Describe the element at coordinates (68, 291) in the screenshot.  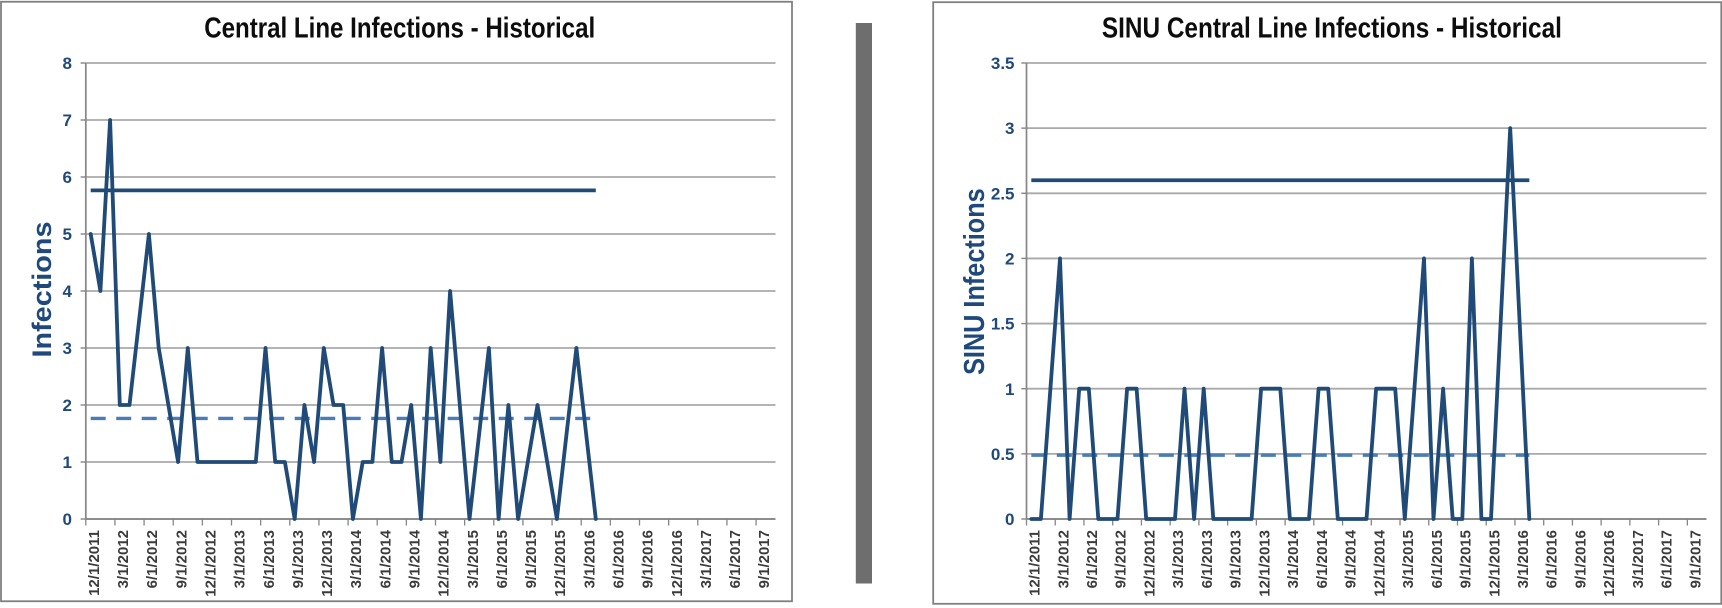
I see `svg-text: 4` at that location.